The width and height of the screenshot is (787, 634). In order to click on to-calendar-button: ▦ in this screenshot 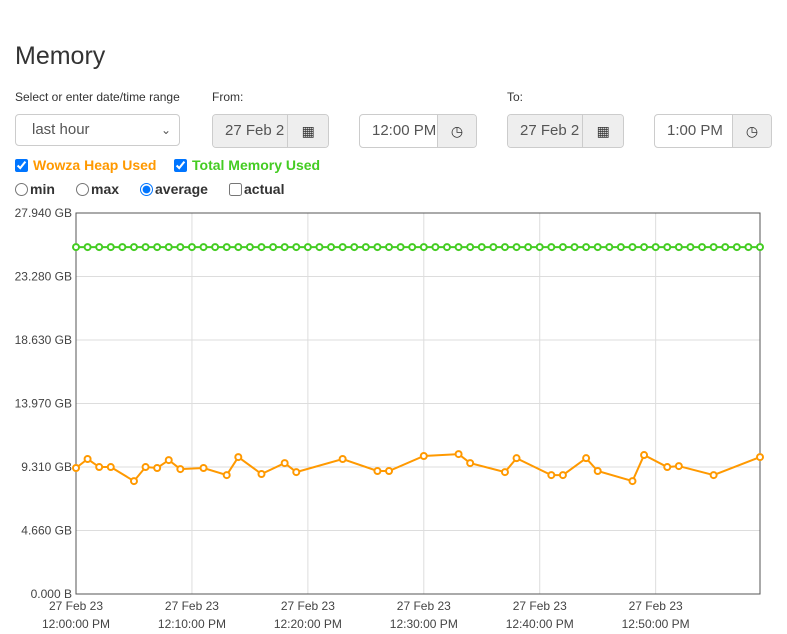, I will do `click(602, 131)`.